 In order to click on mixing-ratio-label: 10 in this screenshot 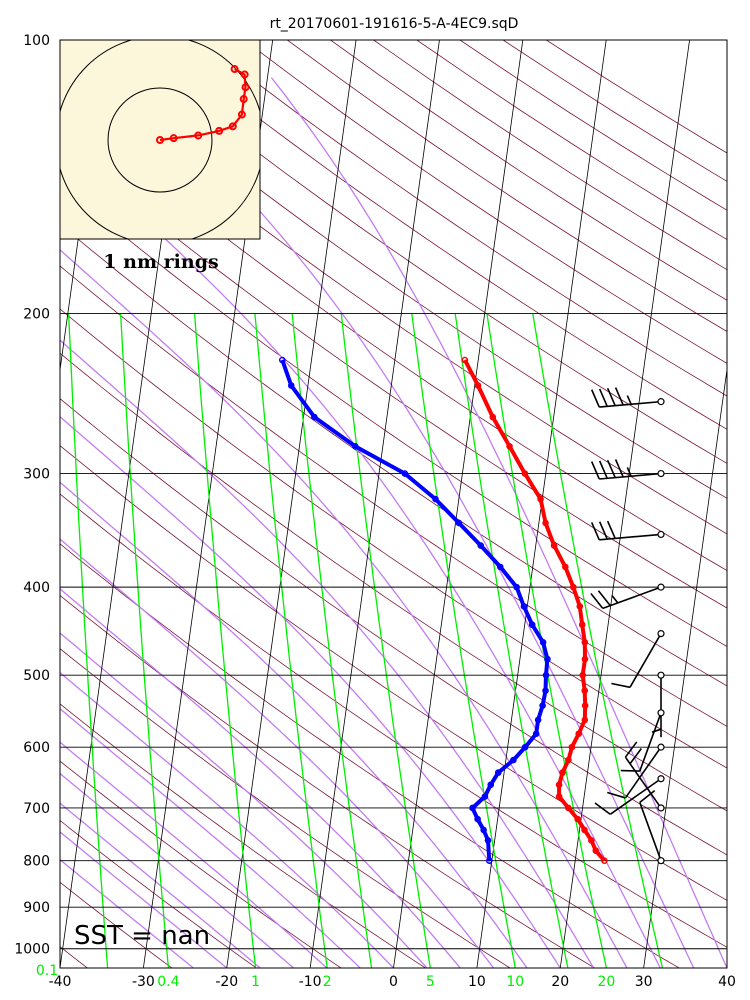, I will do `click(515, 982)`.